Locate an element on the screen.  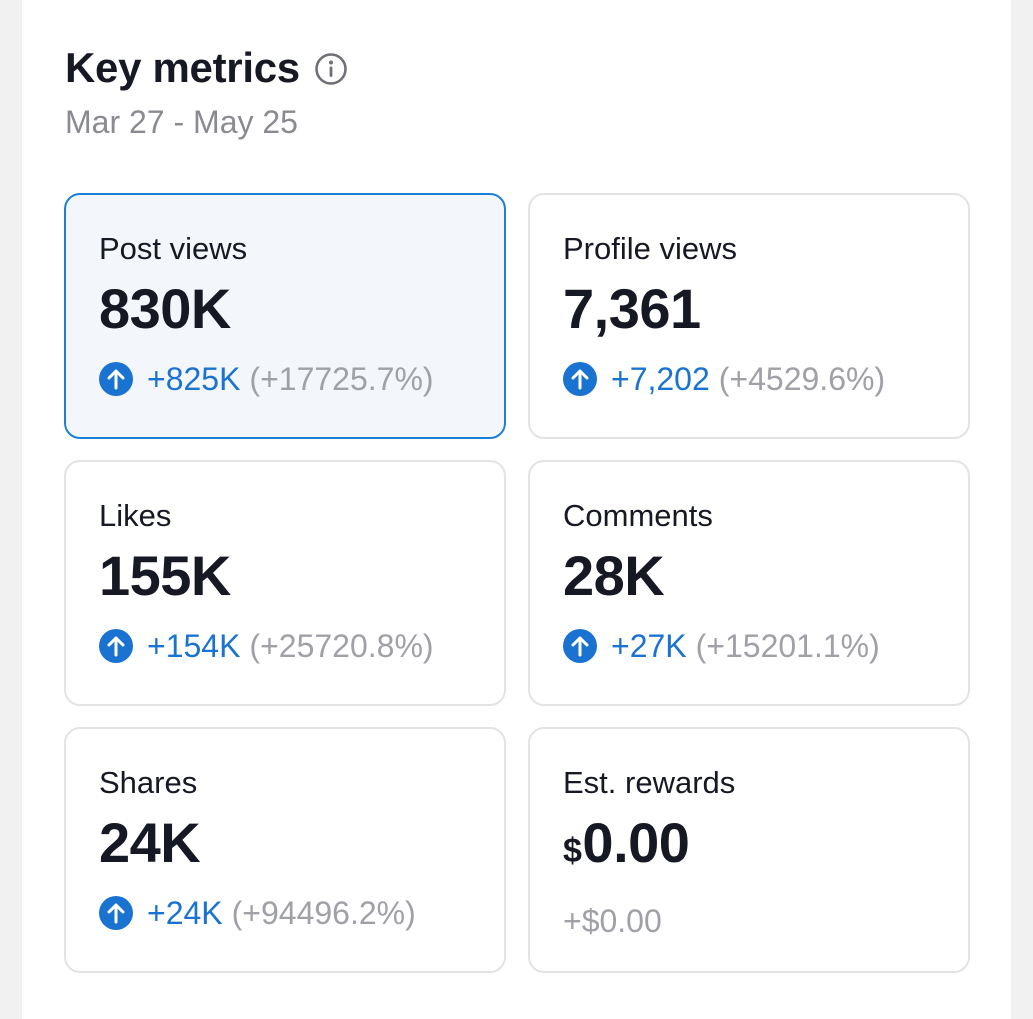
metric-change: +27K (+15201.1%) is located at coordinates (765, 646).